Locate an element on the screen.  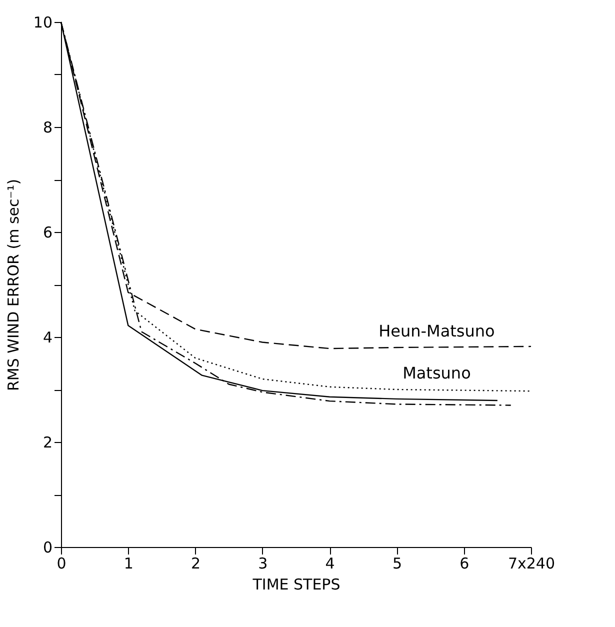
x-tick-label: 4 is located at coordinates (330, 563).